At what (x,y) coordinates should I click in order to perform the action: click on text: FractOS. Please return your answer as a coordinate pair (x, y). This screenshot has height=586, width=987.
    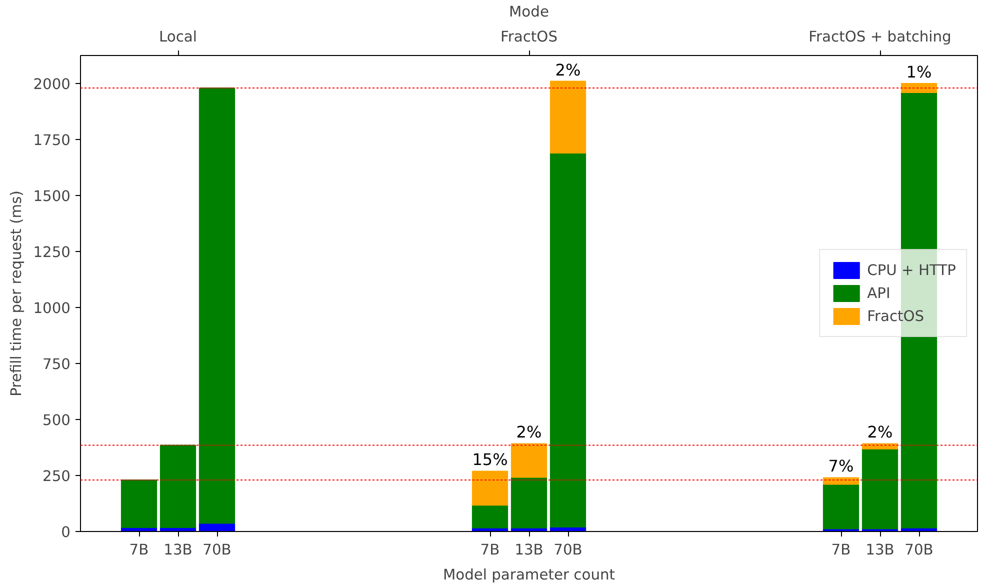
    Looking at the image, I should click on (529, 37).